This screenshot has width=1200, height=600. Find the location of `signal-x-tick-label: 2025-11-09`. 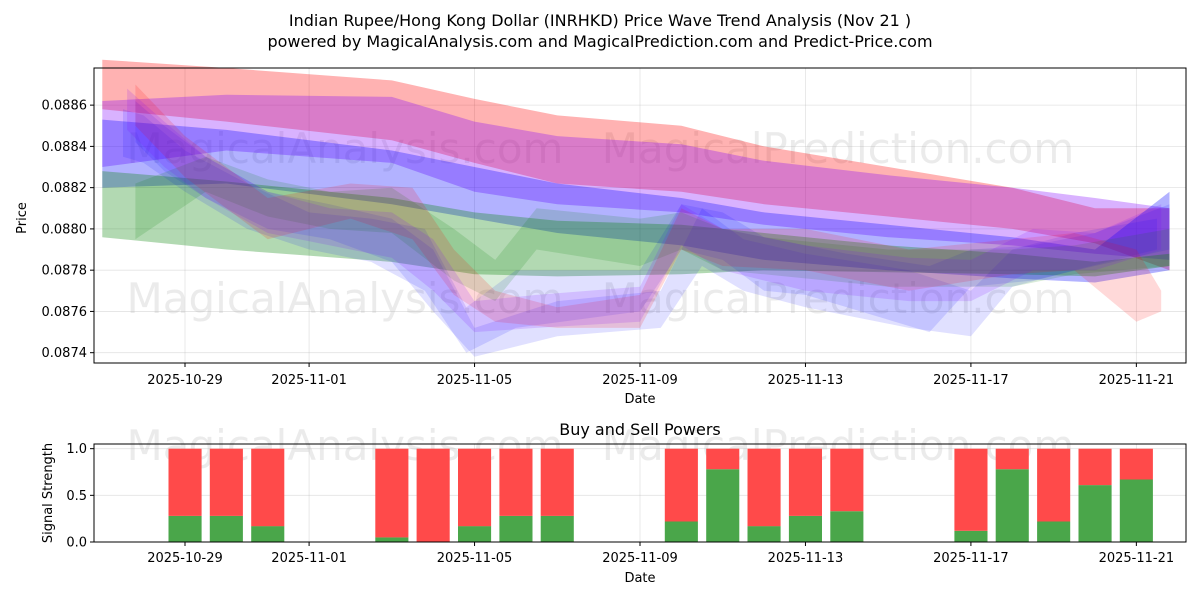

signal-x-tick-label: 2025-11-09 is located at coordinates (640, 558).